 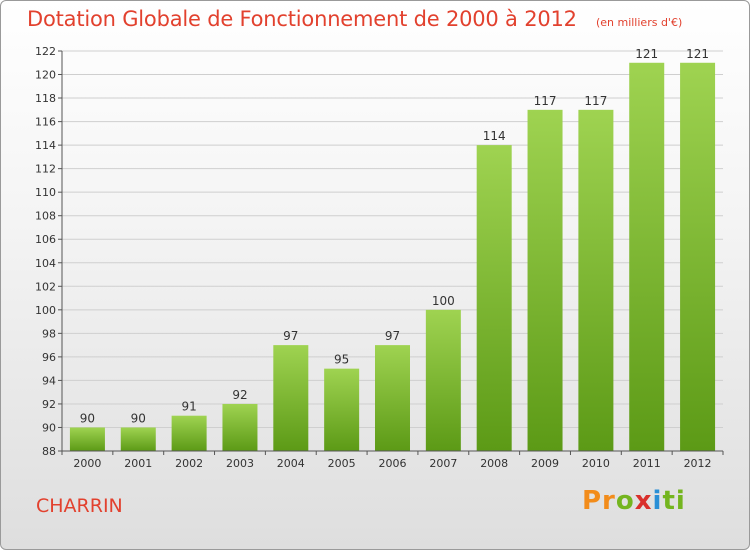 I want to click on bar-value-label: 92, so click(x=239, y=395).